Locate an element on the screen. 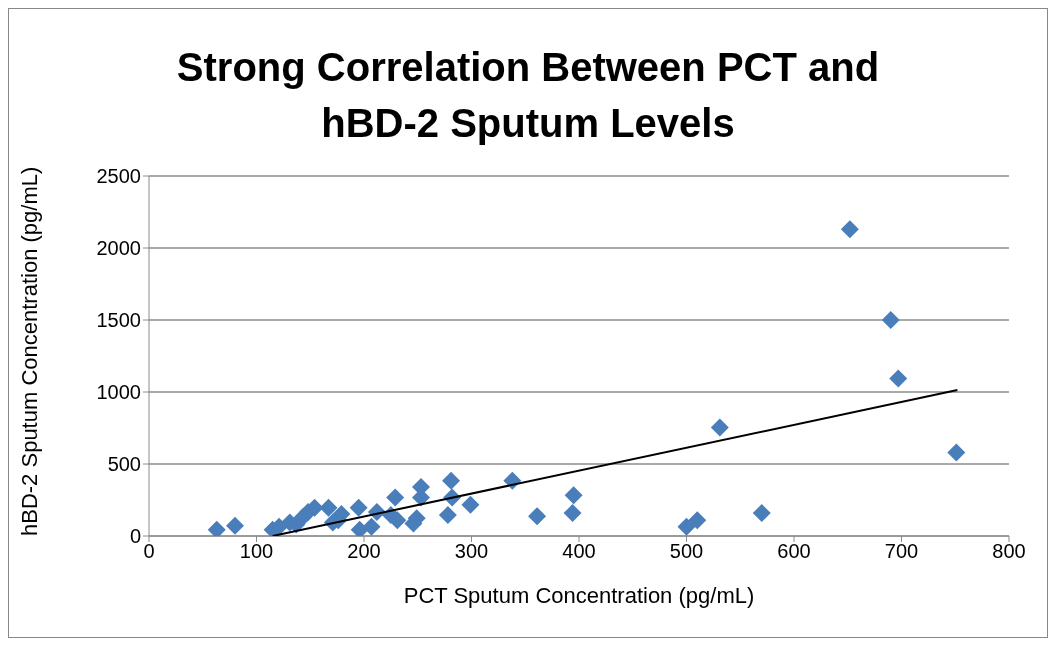 Image resolution: width=1059 pixels, height=648 pixels. y-tick-label: 2500 is located at coordinates (118, 176).